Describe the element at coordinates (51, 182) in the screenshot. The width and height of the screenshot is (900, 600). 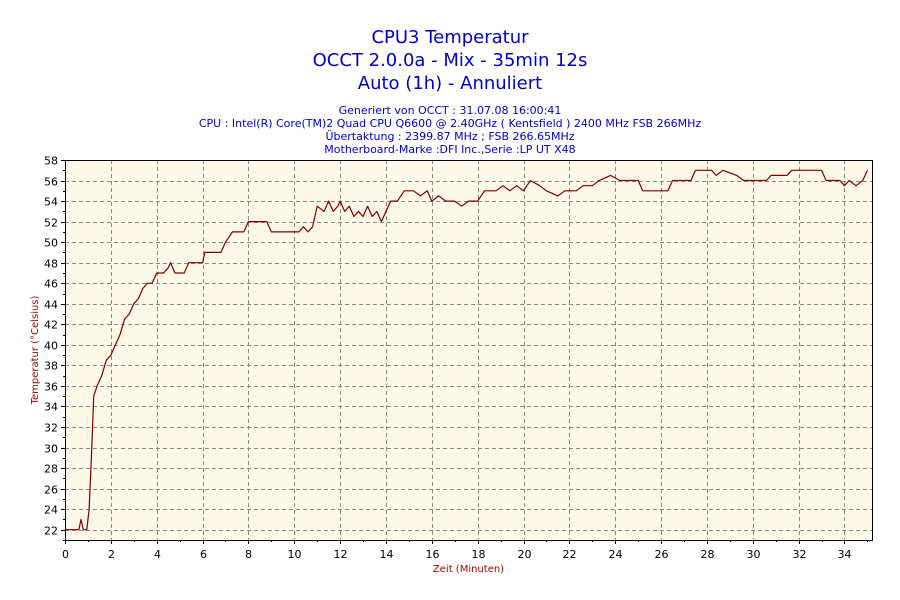
I see `y-tick-label: 56` at that location.